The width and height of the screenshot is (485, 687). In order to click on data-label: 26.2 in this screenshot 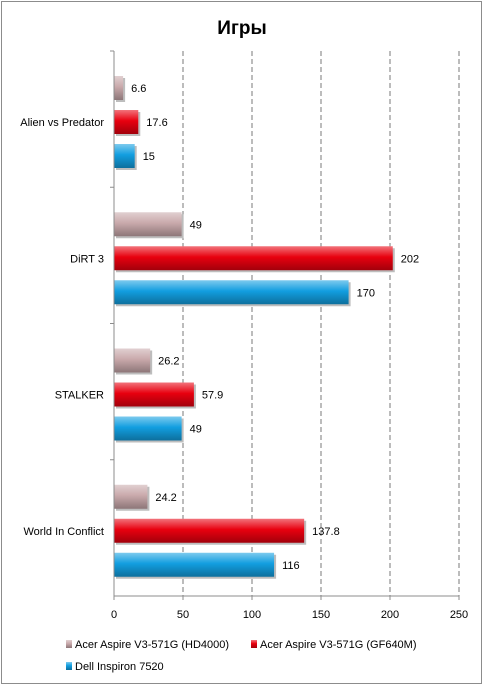, I will do `click(168, 362)`.